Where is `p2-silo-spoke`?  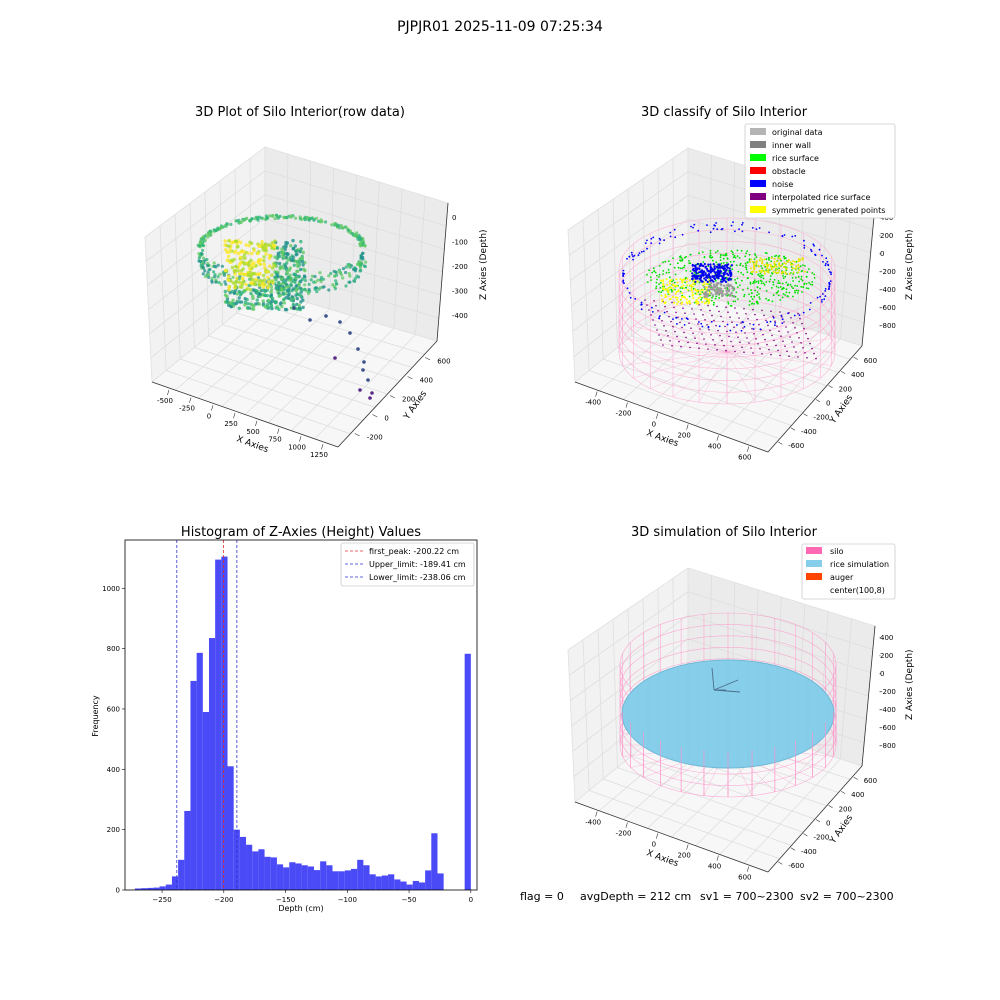 p2-silo-spoke is located at coordinates (773, 365).